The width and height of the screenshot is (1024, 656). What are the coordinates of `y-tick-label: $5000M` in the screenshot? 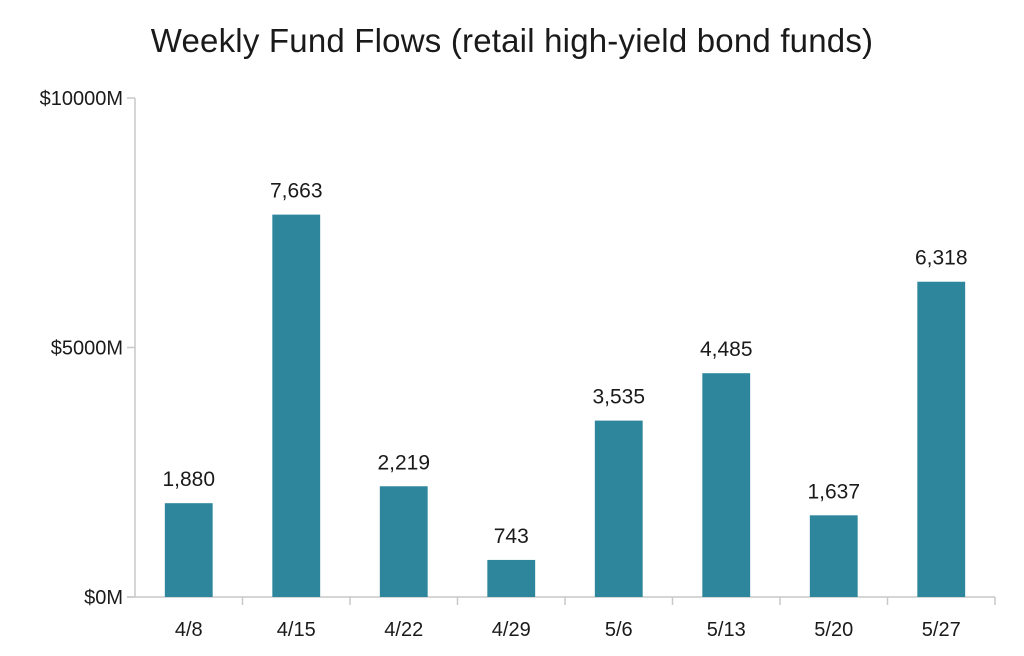 It's located at (87, 349).